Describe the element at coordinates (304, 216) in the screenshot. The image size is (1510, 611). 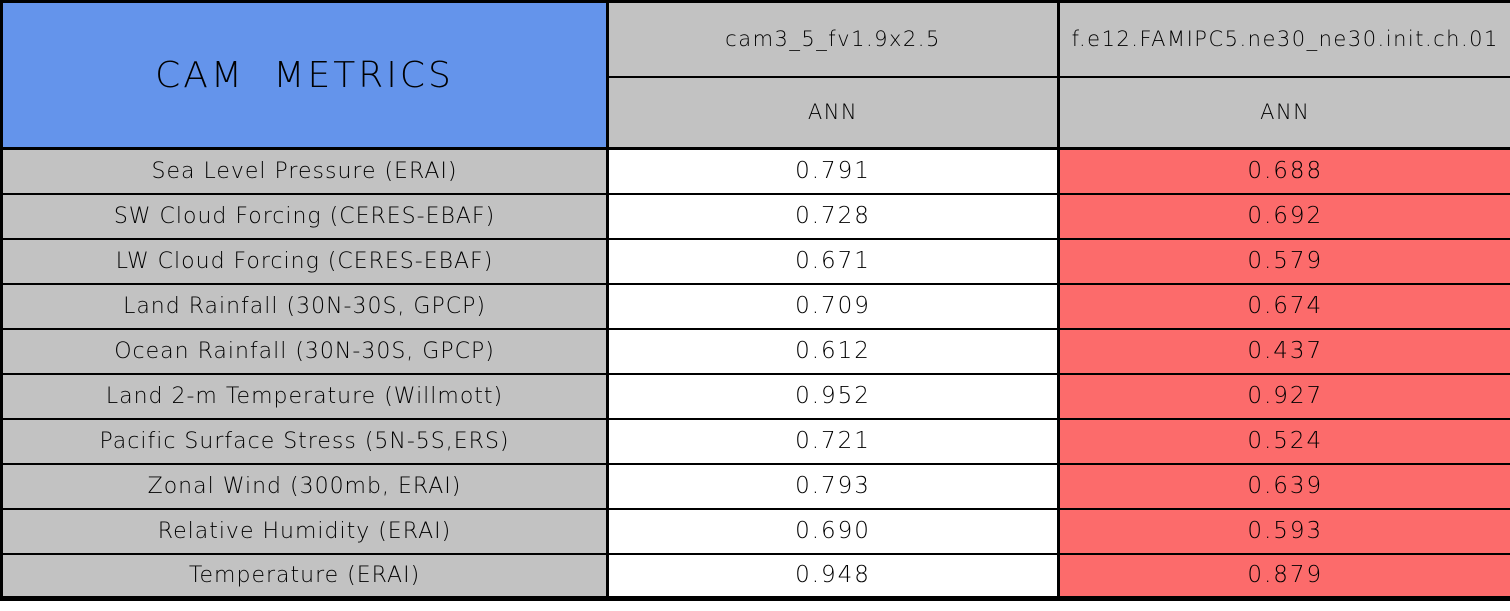
I see `metric-label: SW Cloud Forcing (CERES-EBAF)` at that location.